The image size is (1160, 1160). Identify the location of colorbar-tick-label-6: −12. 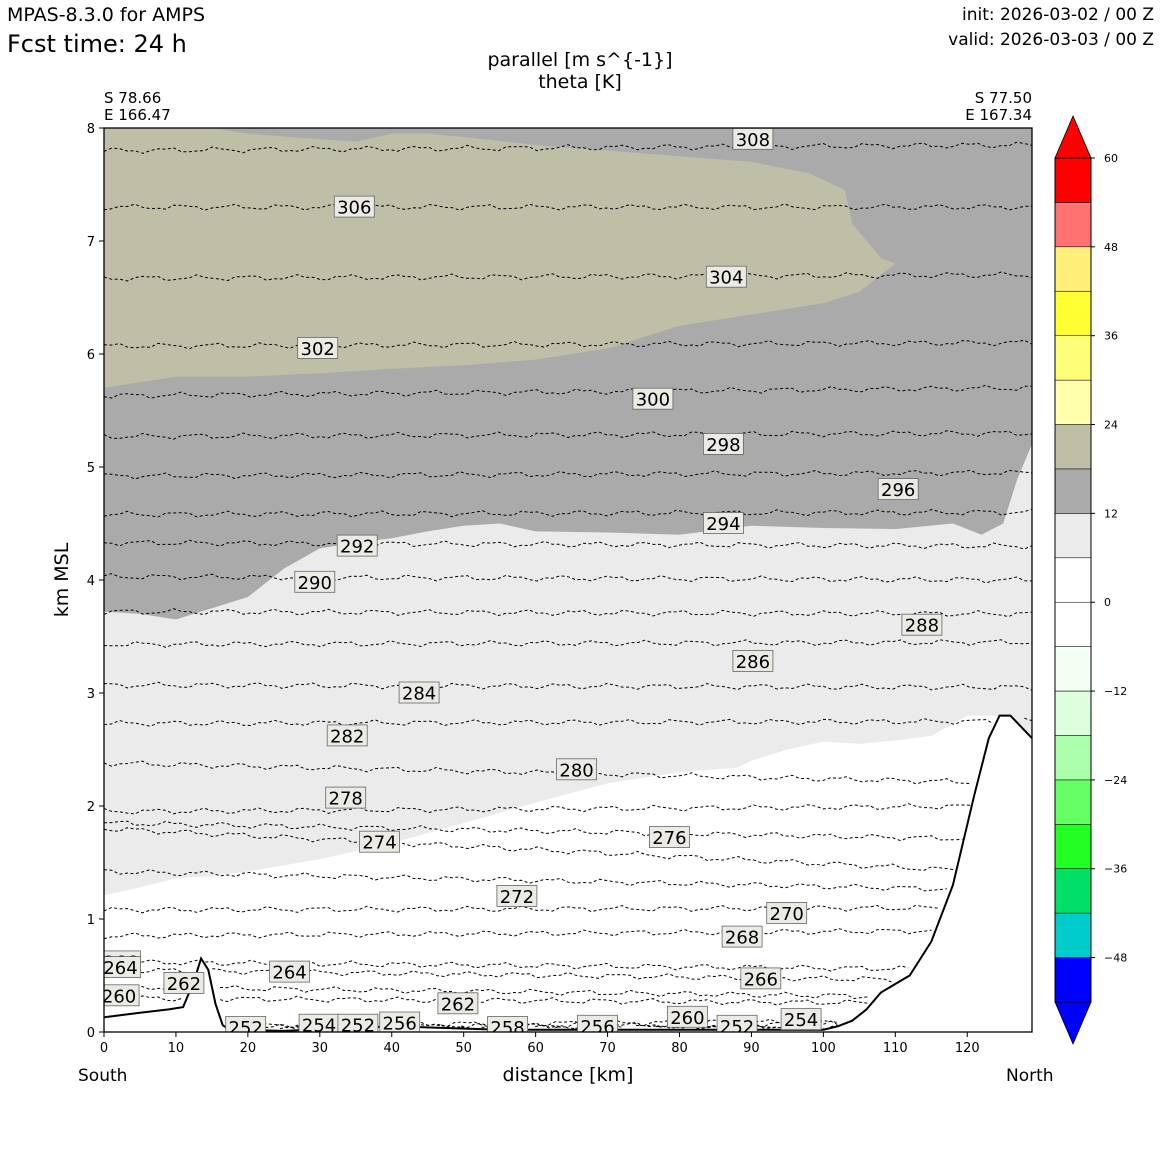
(1115, 691).